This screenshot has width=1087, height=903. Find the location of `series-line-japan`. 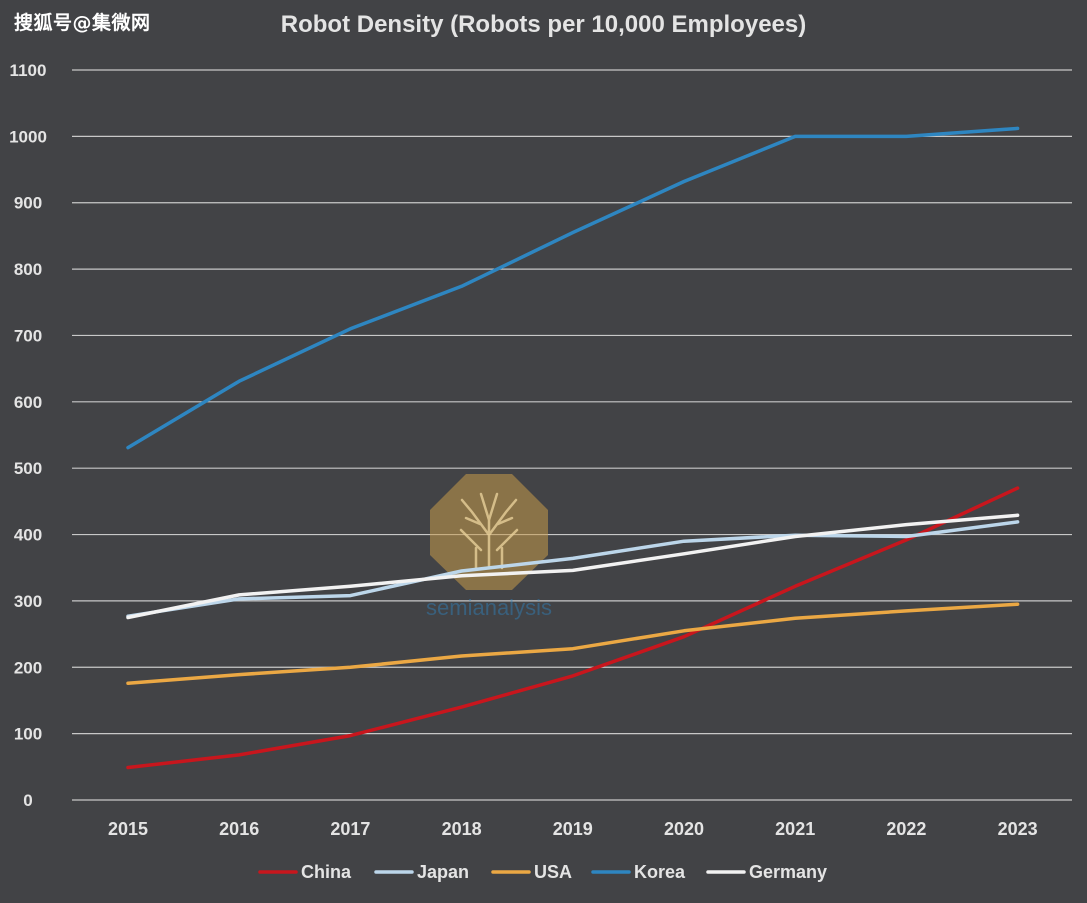

series-line-japan is located at coordinates (573, 569).